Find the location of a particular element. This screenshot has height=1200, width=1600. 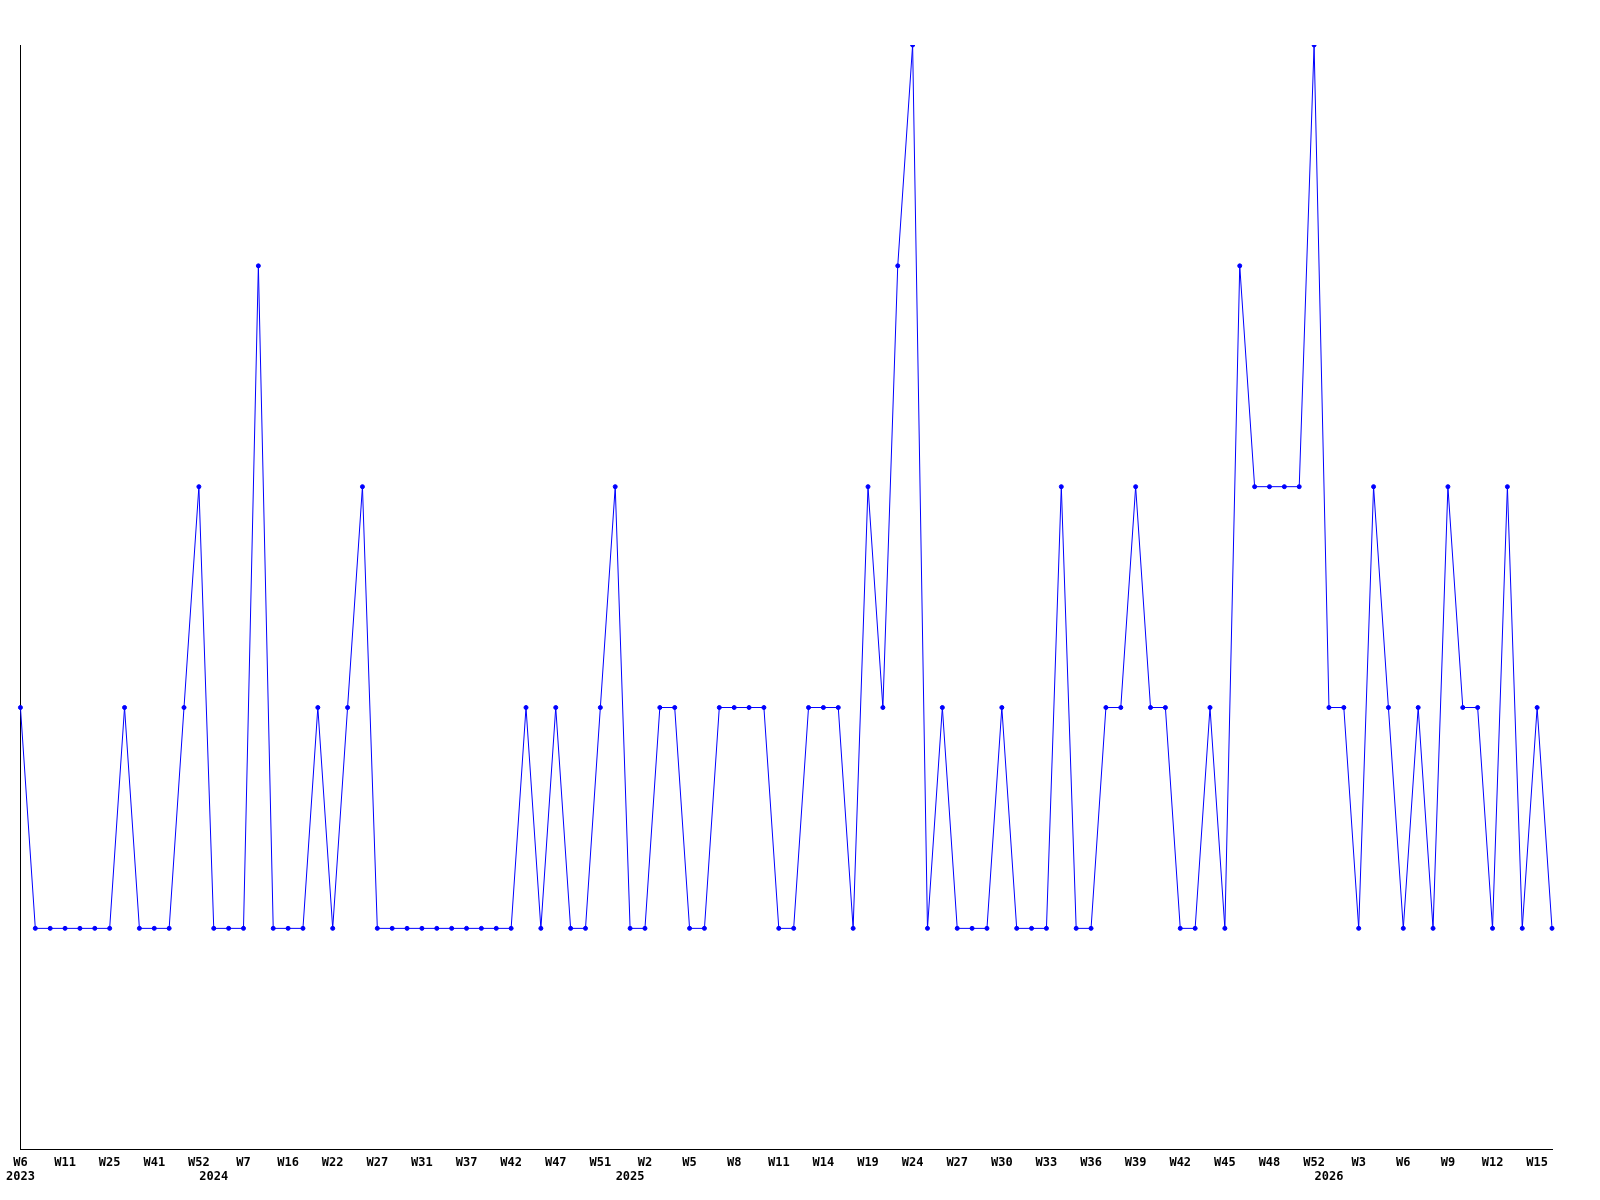

x-tick-label: W6 is located at coordinates (1403, 1161).